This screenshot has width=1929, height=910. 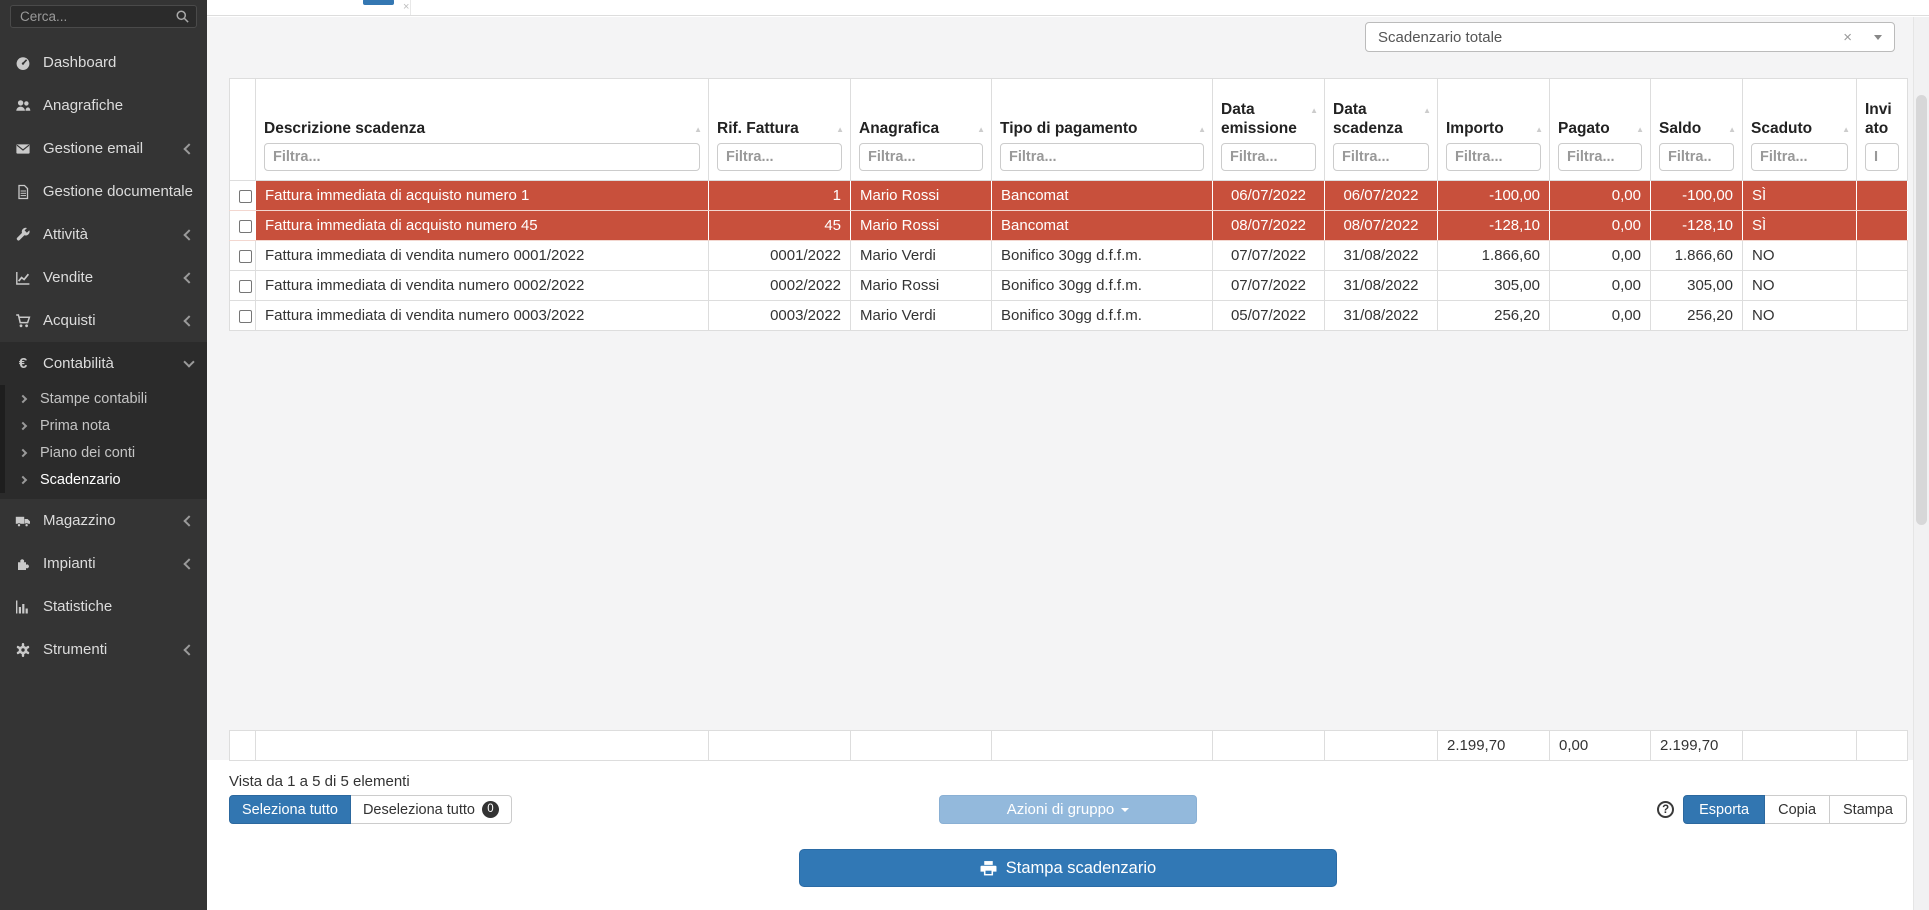 What do you see at coordinates (23, 521) in the screenshot?
I see `truck-icon` at bounding box center [23, 521].